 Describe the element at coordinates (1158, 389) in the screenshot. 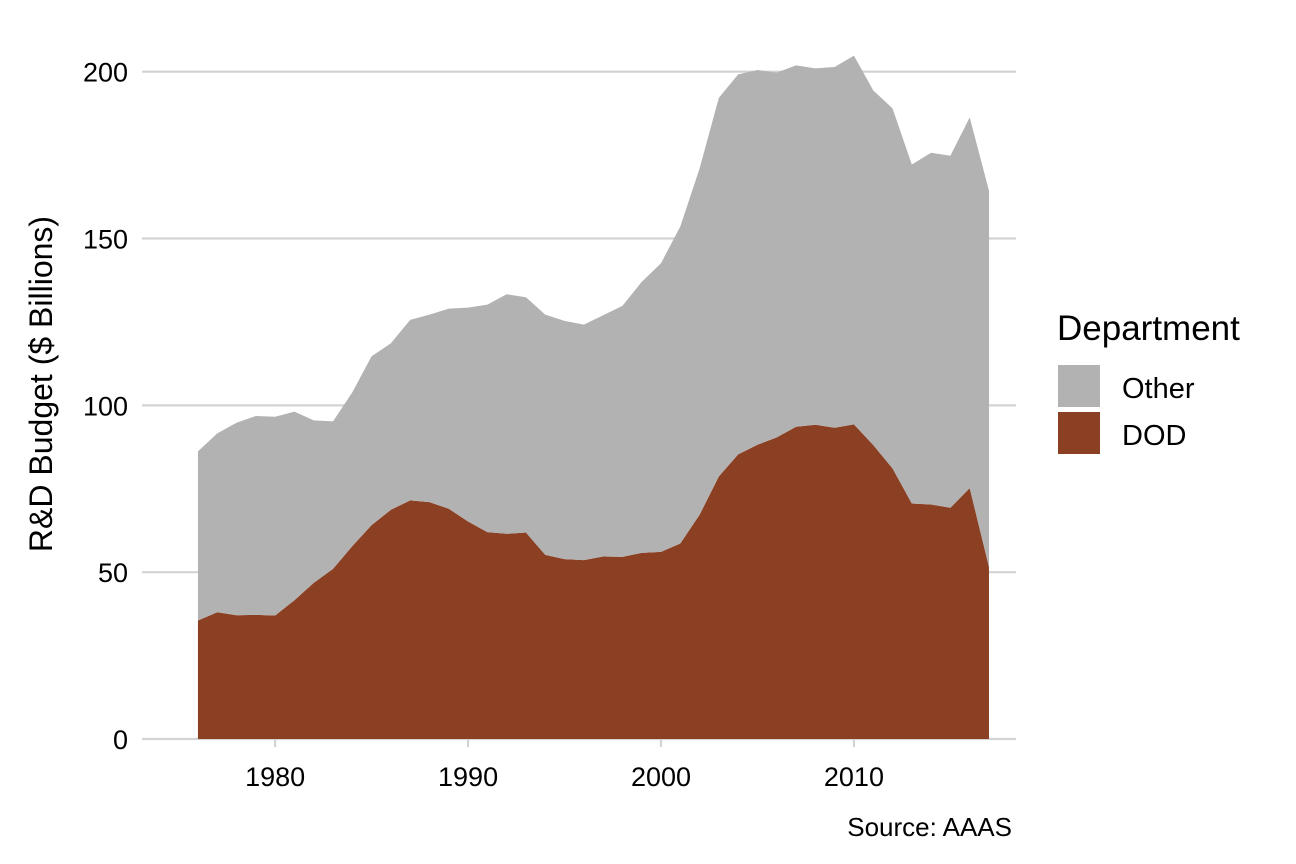

I see `legend-label-other: Other` at that location.